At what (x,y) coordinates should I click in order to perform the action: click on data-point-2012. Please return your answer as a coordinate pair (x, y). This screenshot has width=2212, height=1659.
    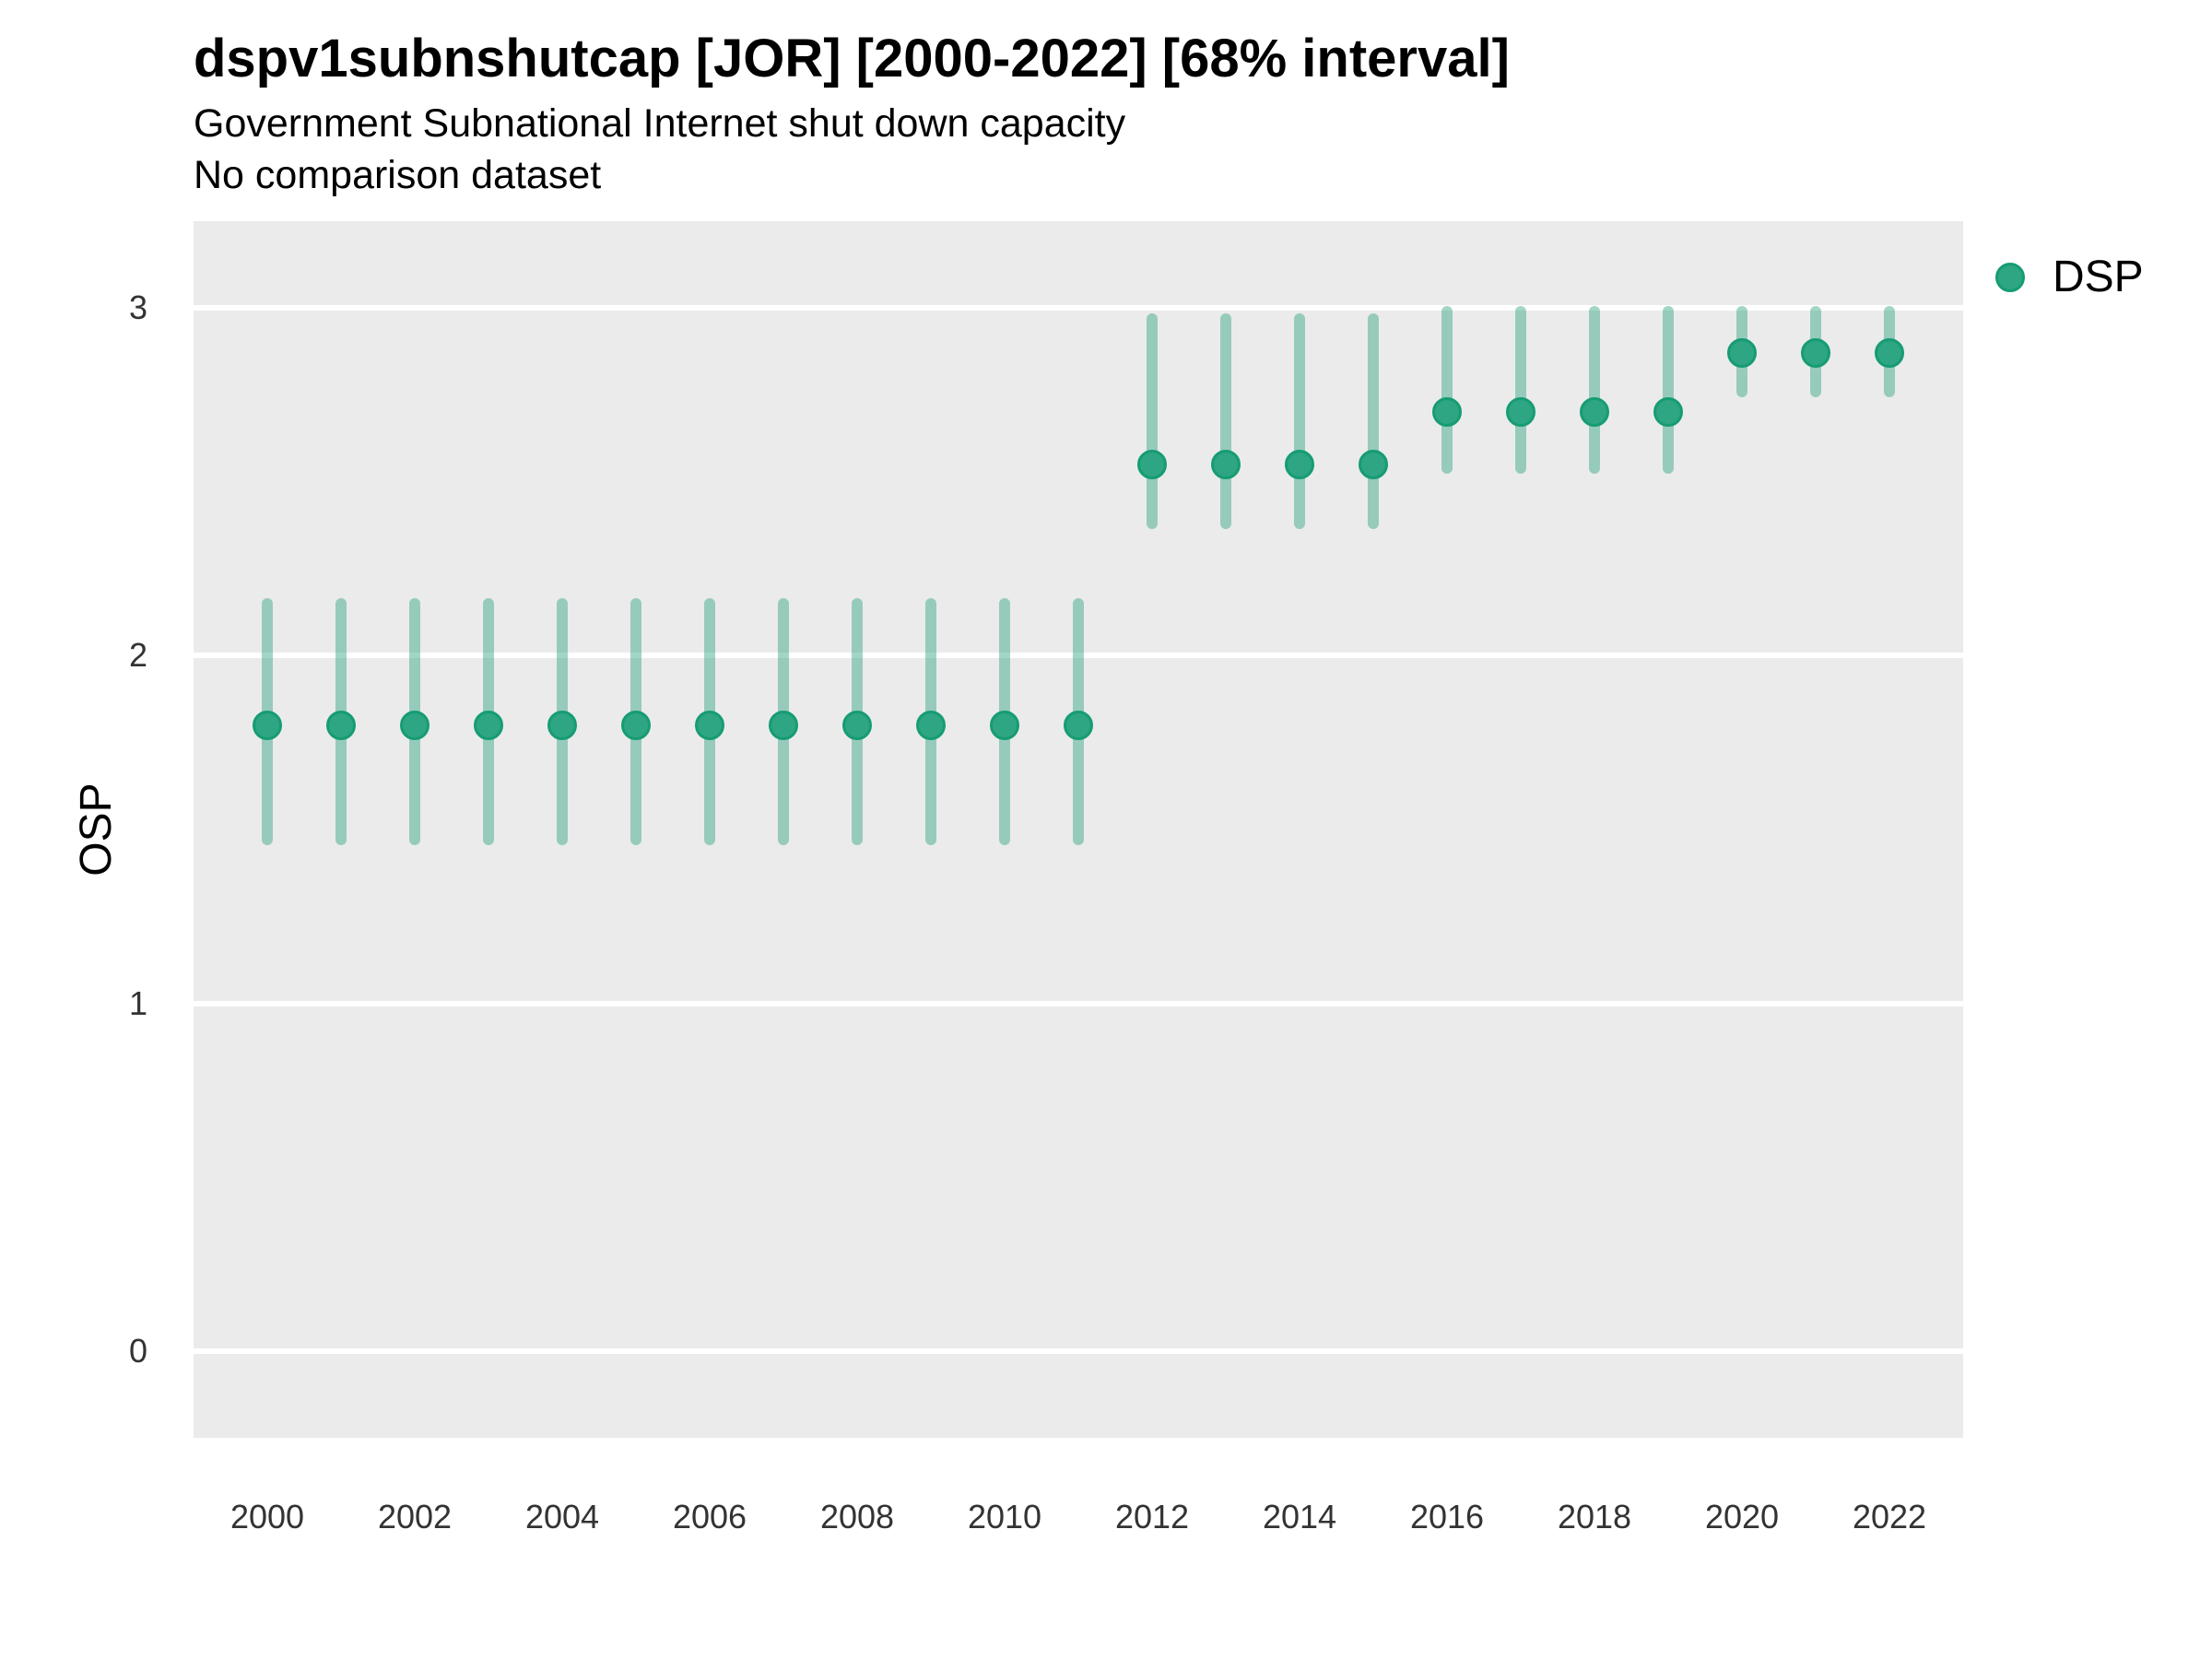
    Looking at the image, I should click on (1152, 464).